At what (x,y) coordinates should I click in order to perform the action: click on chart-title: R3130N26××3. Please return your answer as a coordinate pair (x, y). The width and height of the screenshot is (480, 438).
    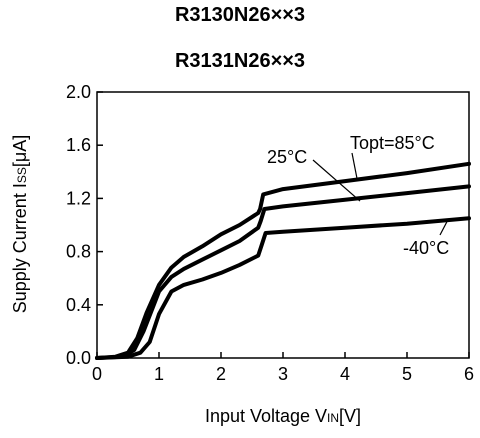
    Looking at the image, I should click on (240, 15).